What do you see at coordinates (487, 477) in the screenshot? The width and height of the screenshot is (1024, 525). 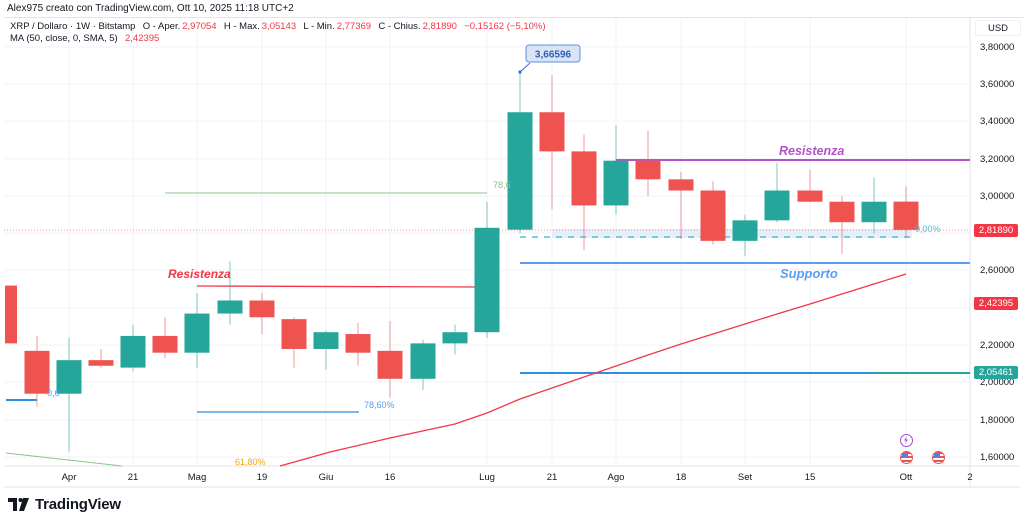 I see `svg-text: Lug` at bounding box center [487, 477].